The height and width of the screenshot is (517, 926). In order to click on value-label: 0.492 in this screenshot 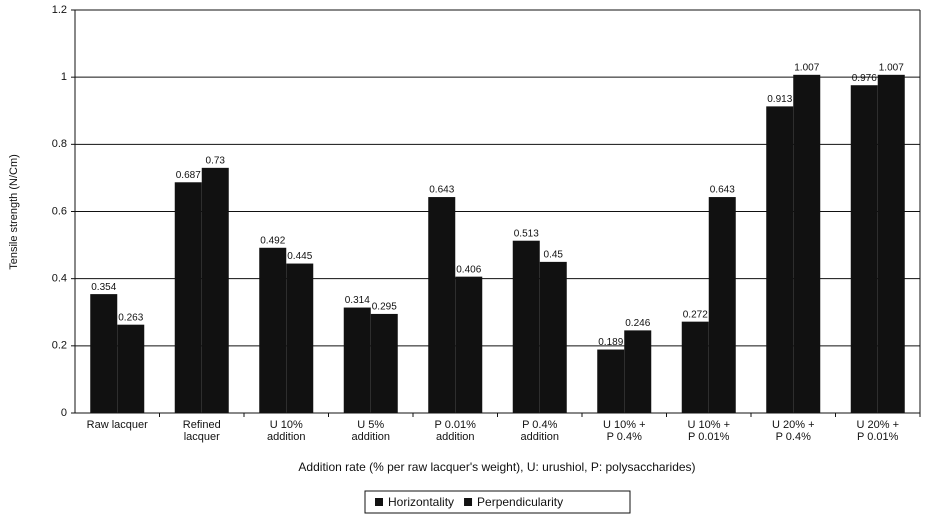, I will do `click(272, 240)`.